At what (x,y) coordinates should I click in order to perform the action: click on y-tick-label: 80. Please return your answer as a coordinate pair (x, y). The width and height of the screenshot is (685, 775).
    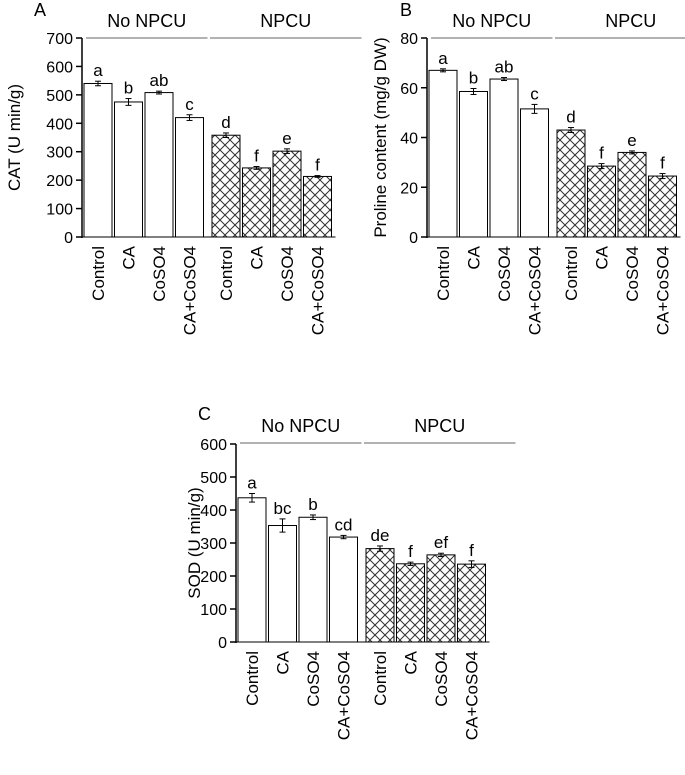
    Looking at the image, I should click on (409, 39).